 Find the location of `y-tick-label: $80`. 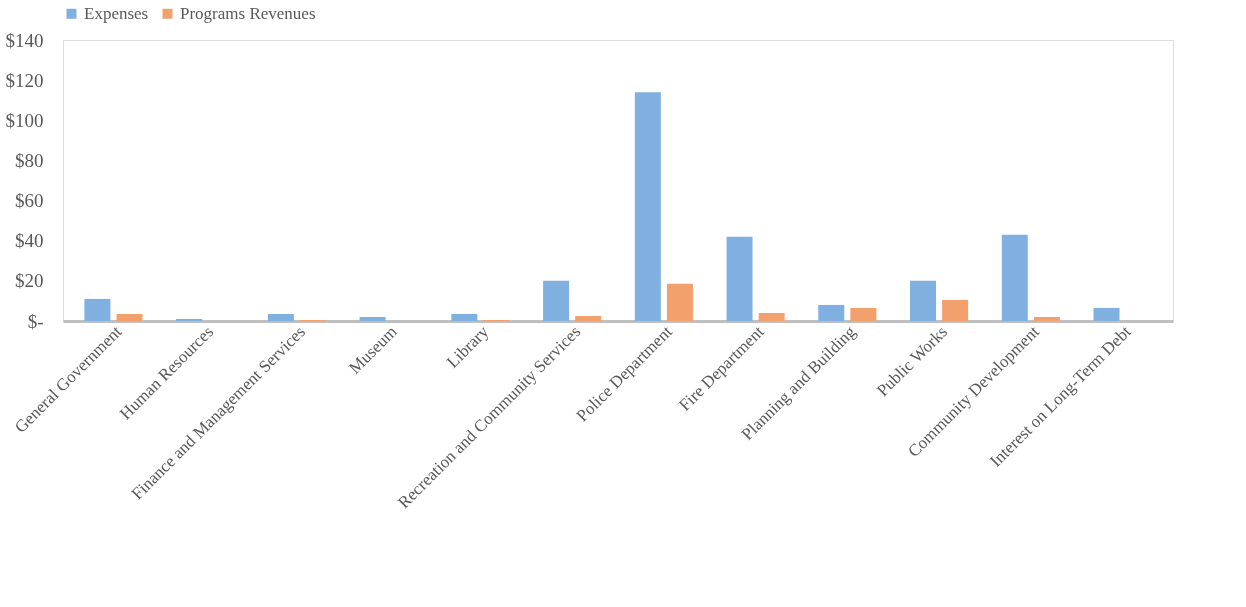

y-tick-label: $80 is located at coordinates (29, 160).